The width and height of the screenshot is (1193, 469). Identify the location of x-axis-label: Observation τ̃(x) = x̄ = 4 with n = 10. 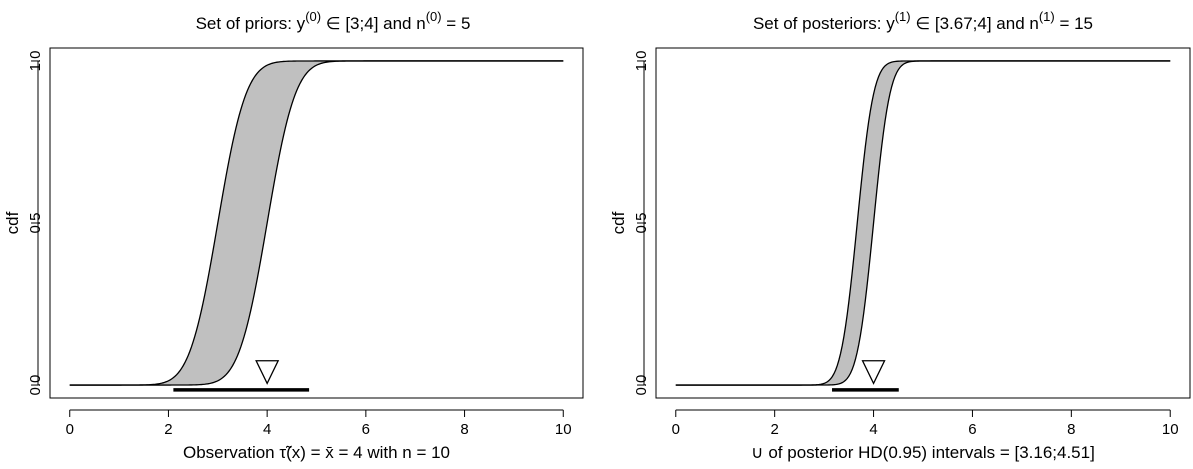
(316, 452).